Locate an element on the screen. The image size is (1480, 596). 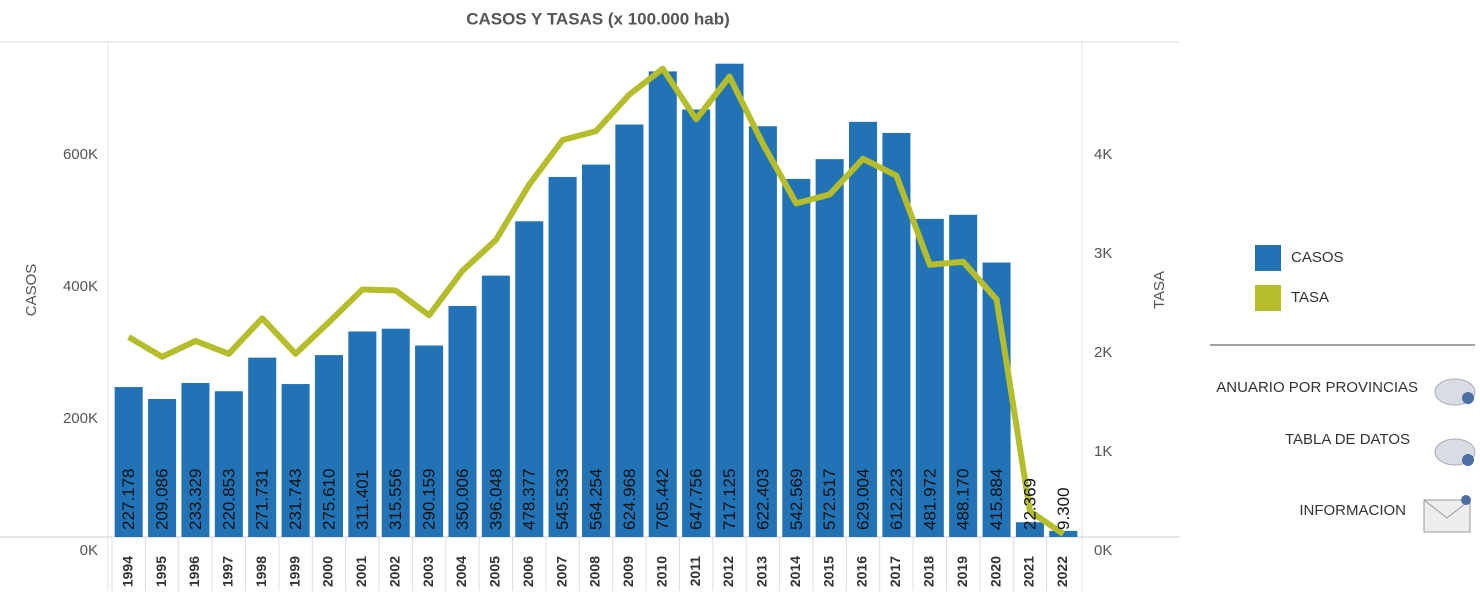
value-label: 622.403 is located at coordinates (762, 499).